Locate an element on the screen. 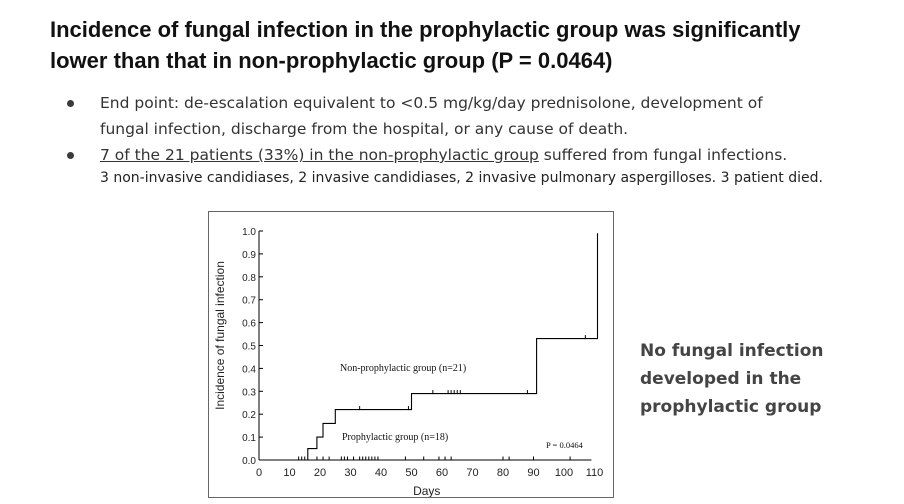  x-tick-label: 90 is located at coordinates (533, 473).